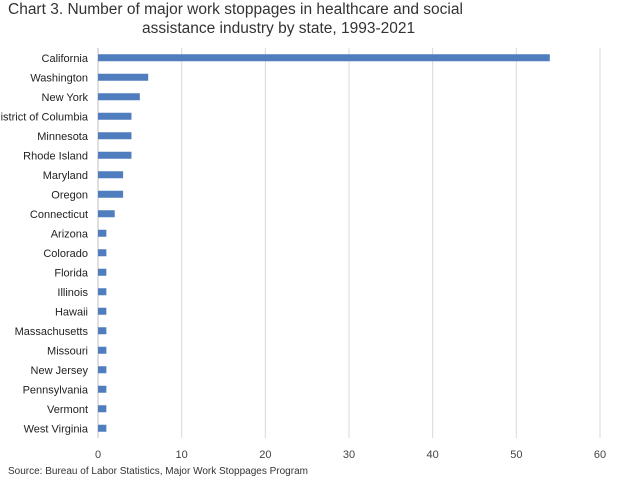 The image size is (617, 480). I want to click on category-label-illinois: Illinois, so click(72, 293).